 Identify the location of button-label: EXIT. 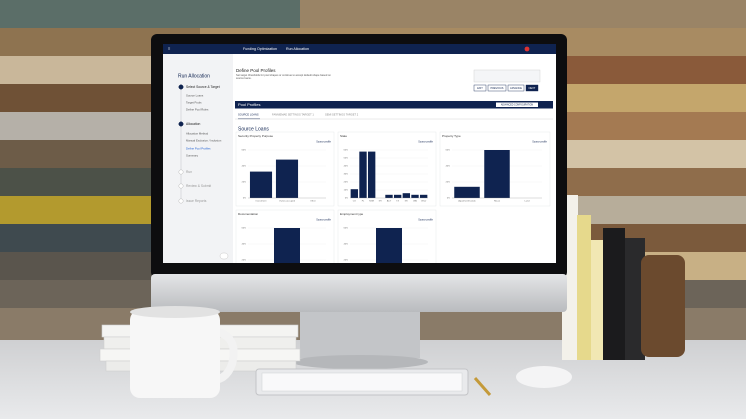
(480, 88).